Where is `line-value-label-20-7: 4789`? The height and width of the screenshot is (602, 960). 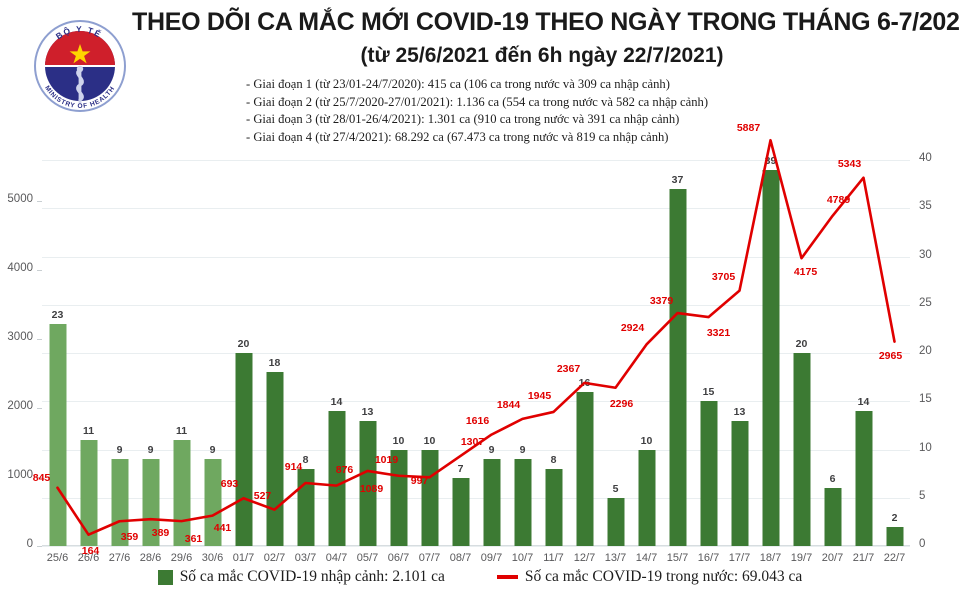
line-value-label-20-7: 4789 is located at coordinates (838, 199).